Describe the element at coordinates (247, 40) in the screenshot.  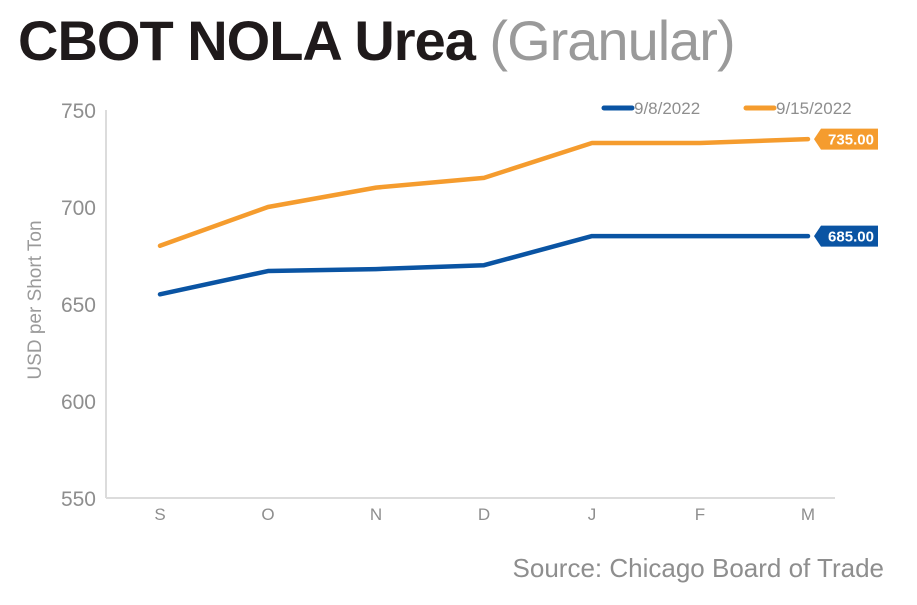
I see `chart-title-main: CBOT NOLA Urea` at that location.